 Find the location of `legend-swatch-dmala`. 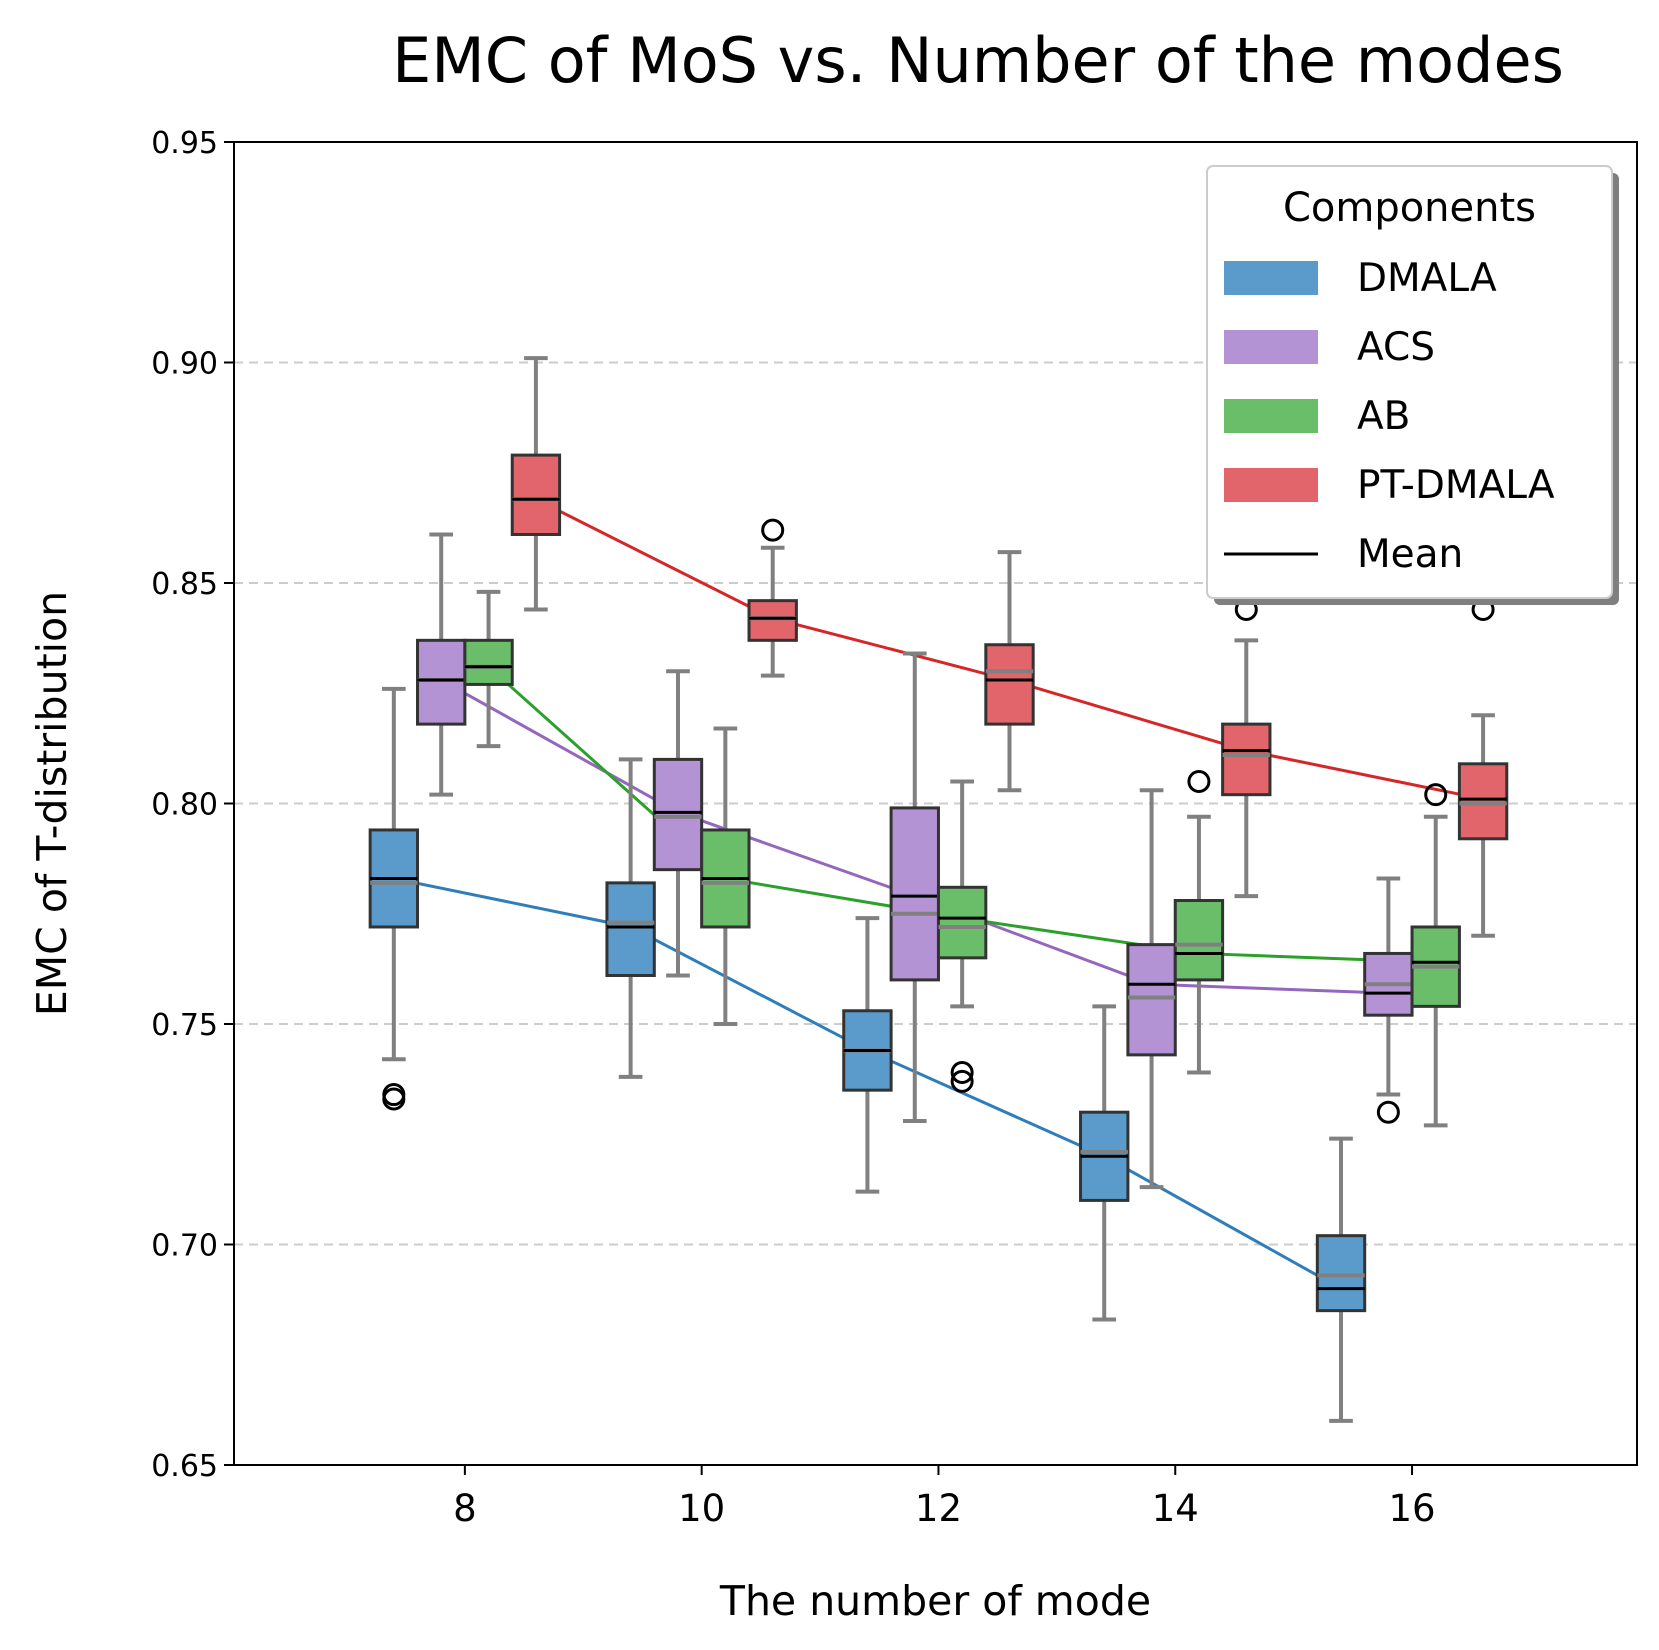

legend-swatch-dmala is located at coordinates (1271, 278).